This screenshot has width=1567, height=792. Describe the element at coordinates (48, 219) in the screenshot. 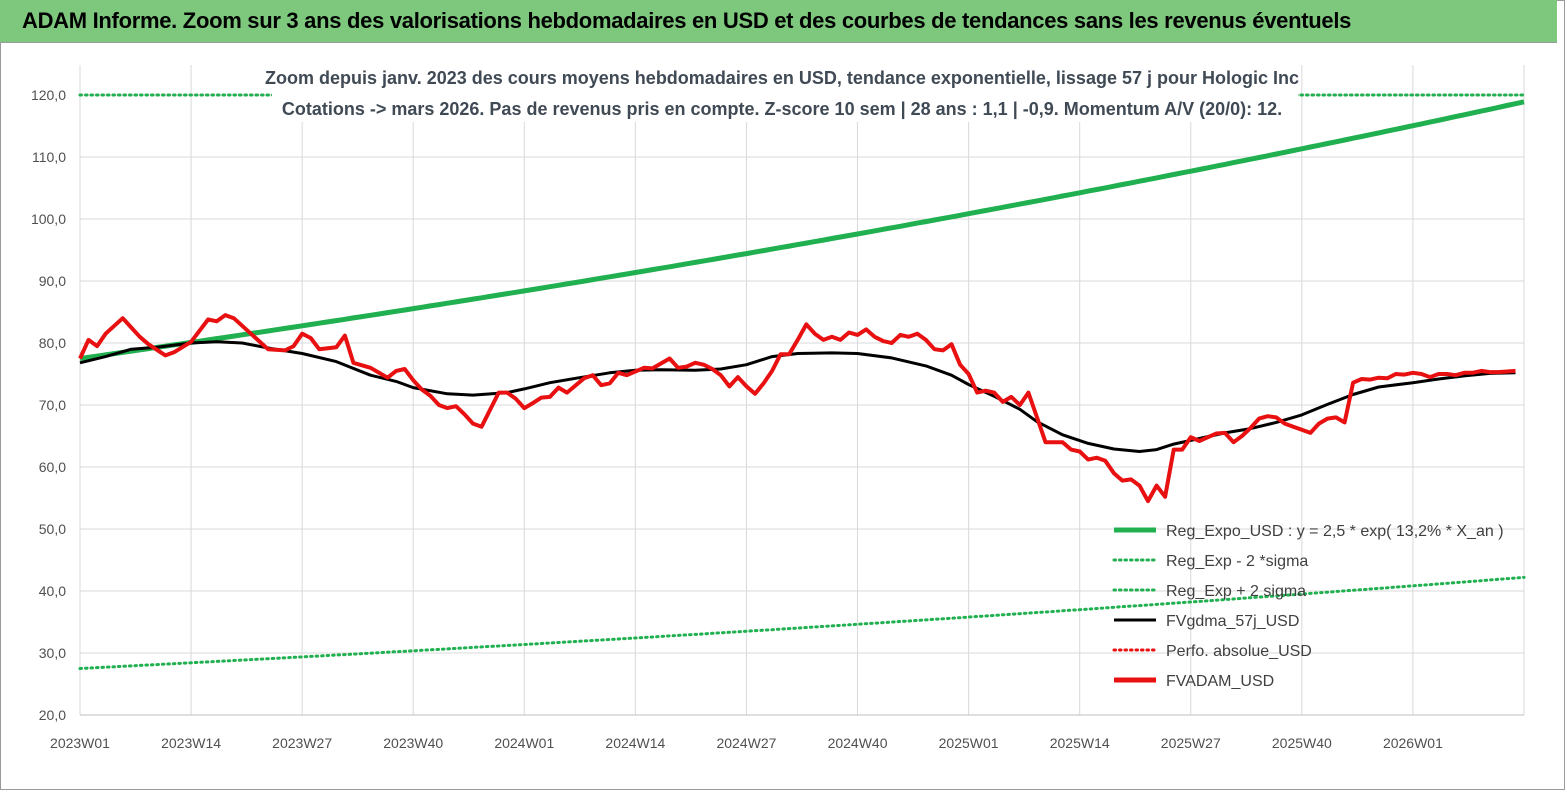

I see `y-tick-label: 100,0` at that location.